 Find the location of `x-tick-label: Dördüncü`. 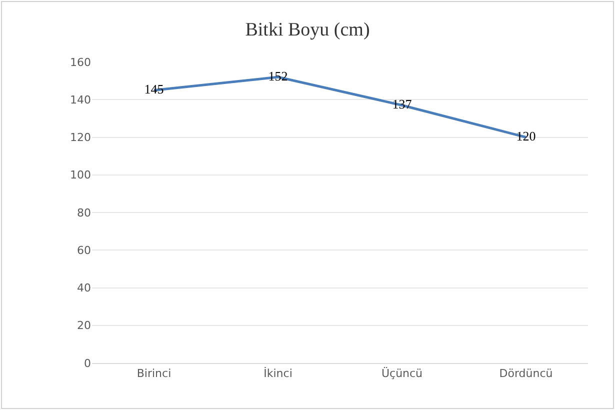

x-tick-label: Dördüncü is located at coordinates (526, 373).